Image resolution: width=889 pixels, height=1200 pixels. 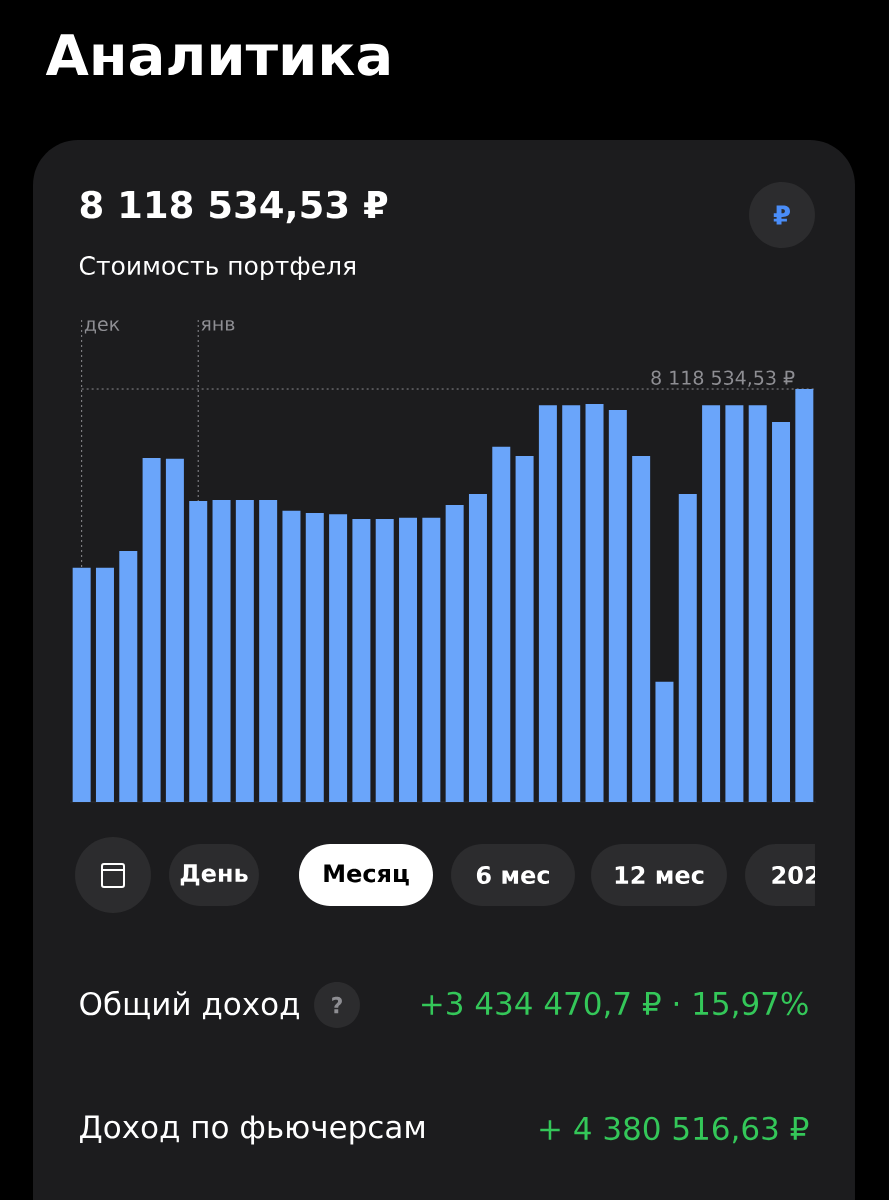 What do you see at coordinates (366, 875) in the screenshot?
I see `text: Месяц` at bounding box center [366, 875].